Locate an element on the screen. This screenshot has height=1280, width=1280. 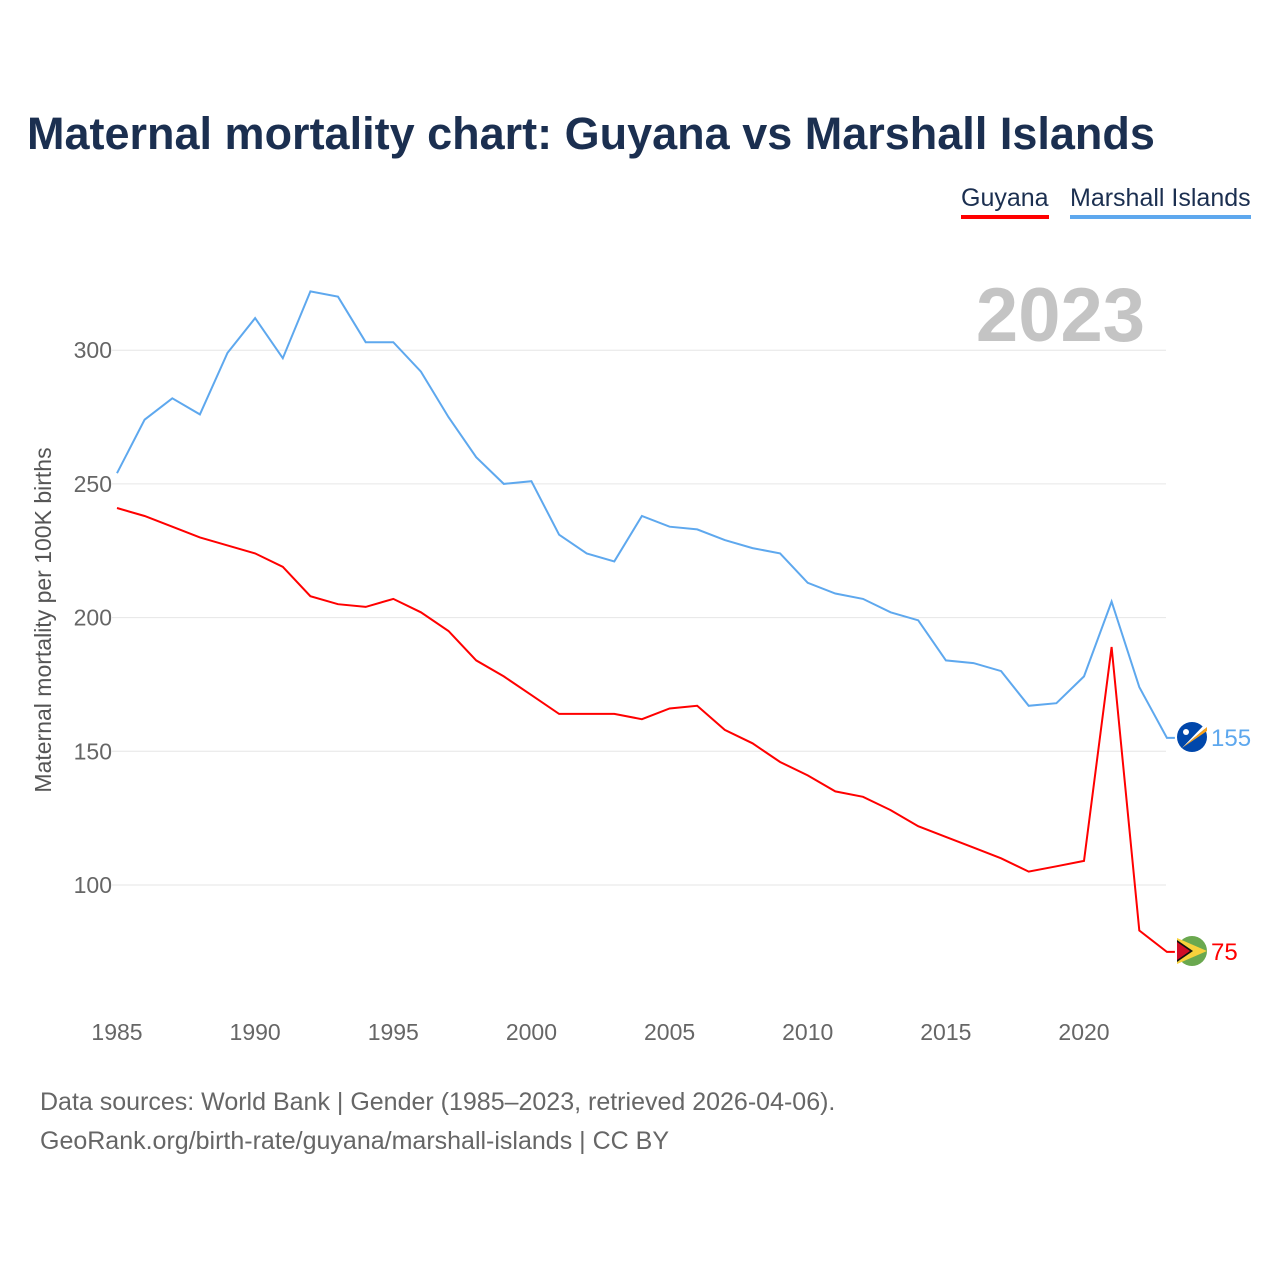
y-tick-label: 200 is located at coordinates (93, 618).